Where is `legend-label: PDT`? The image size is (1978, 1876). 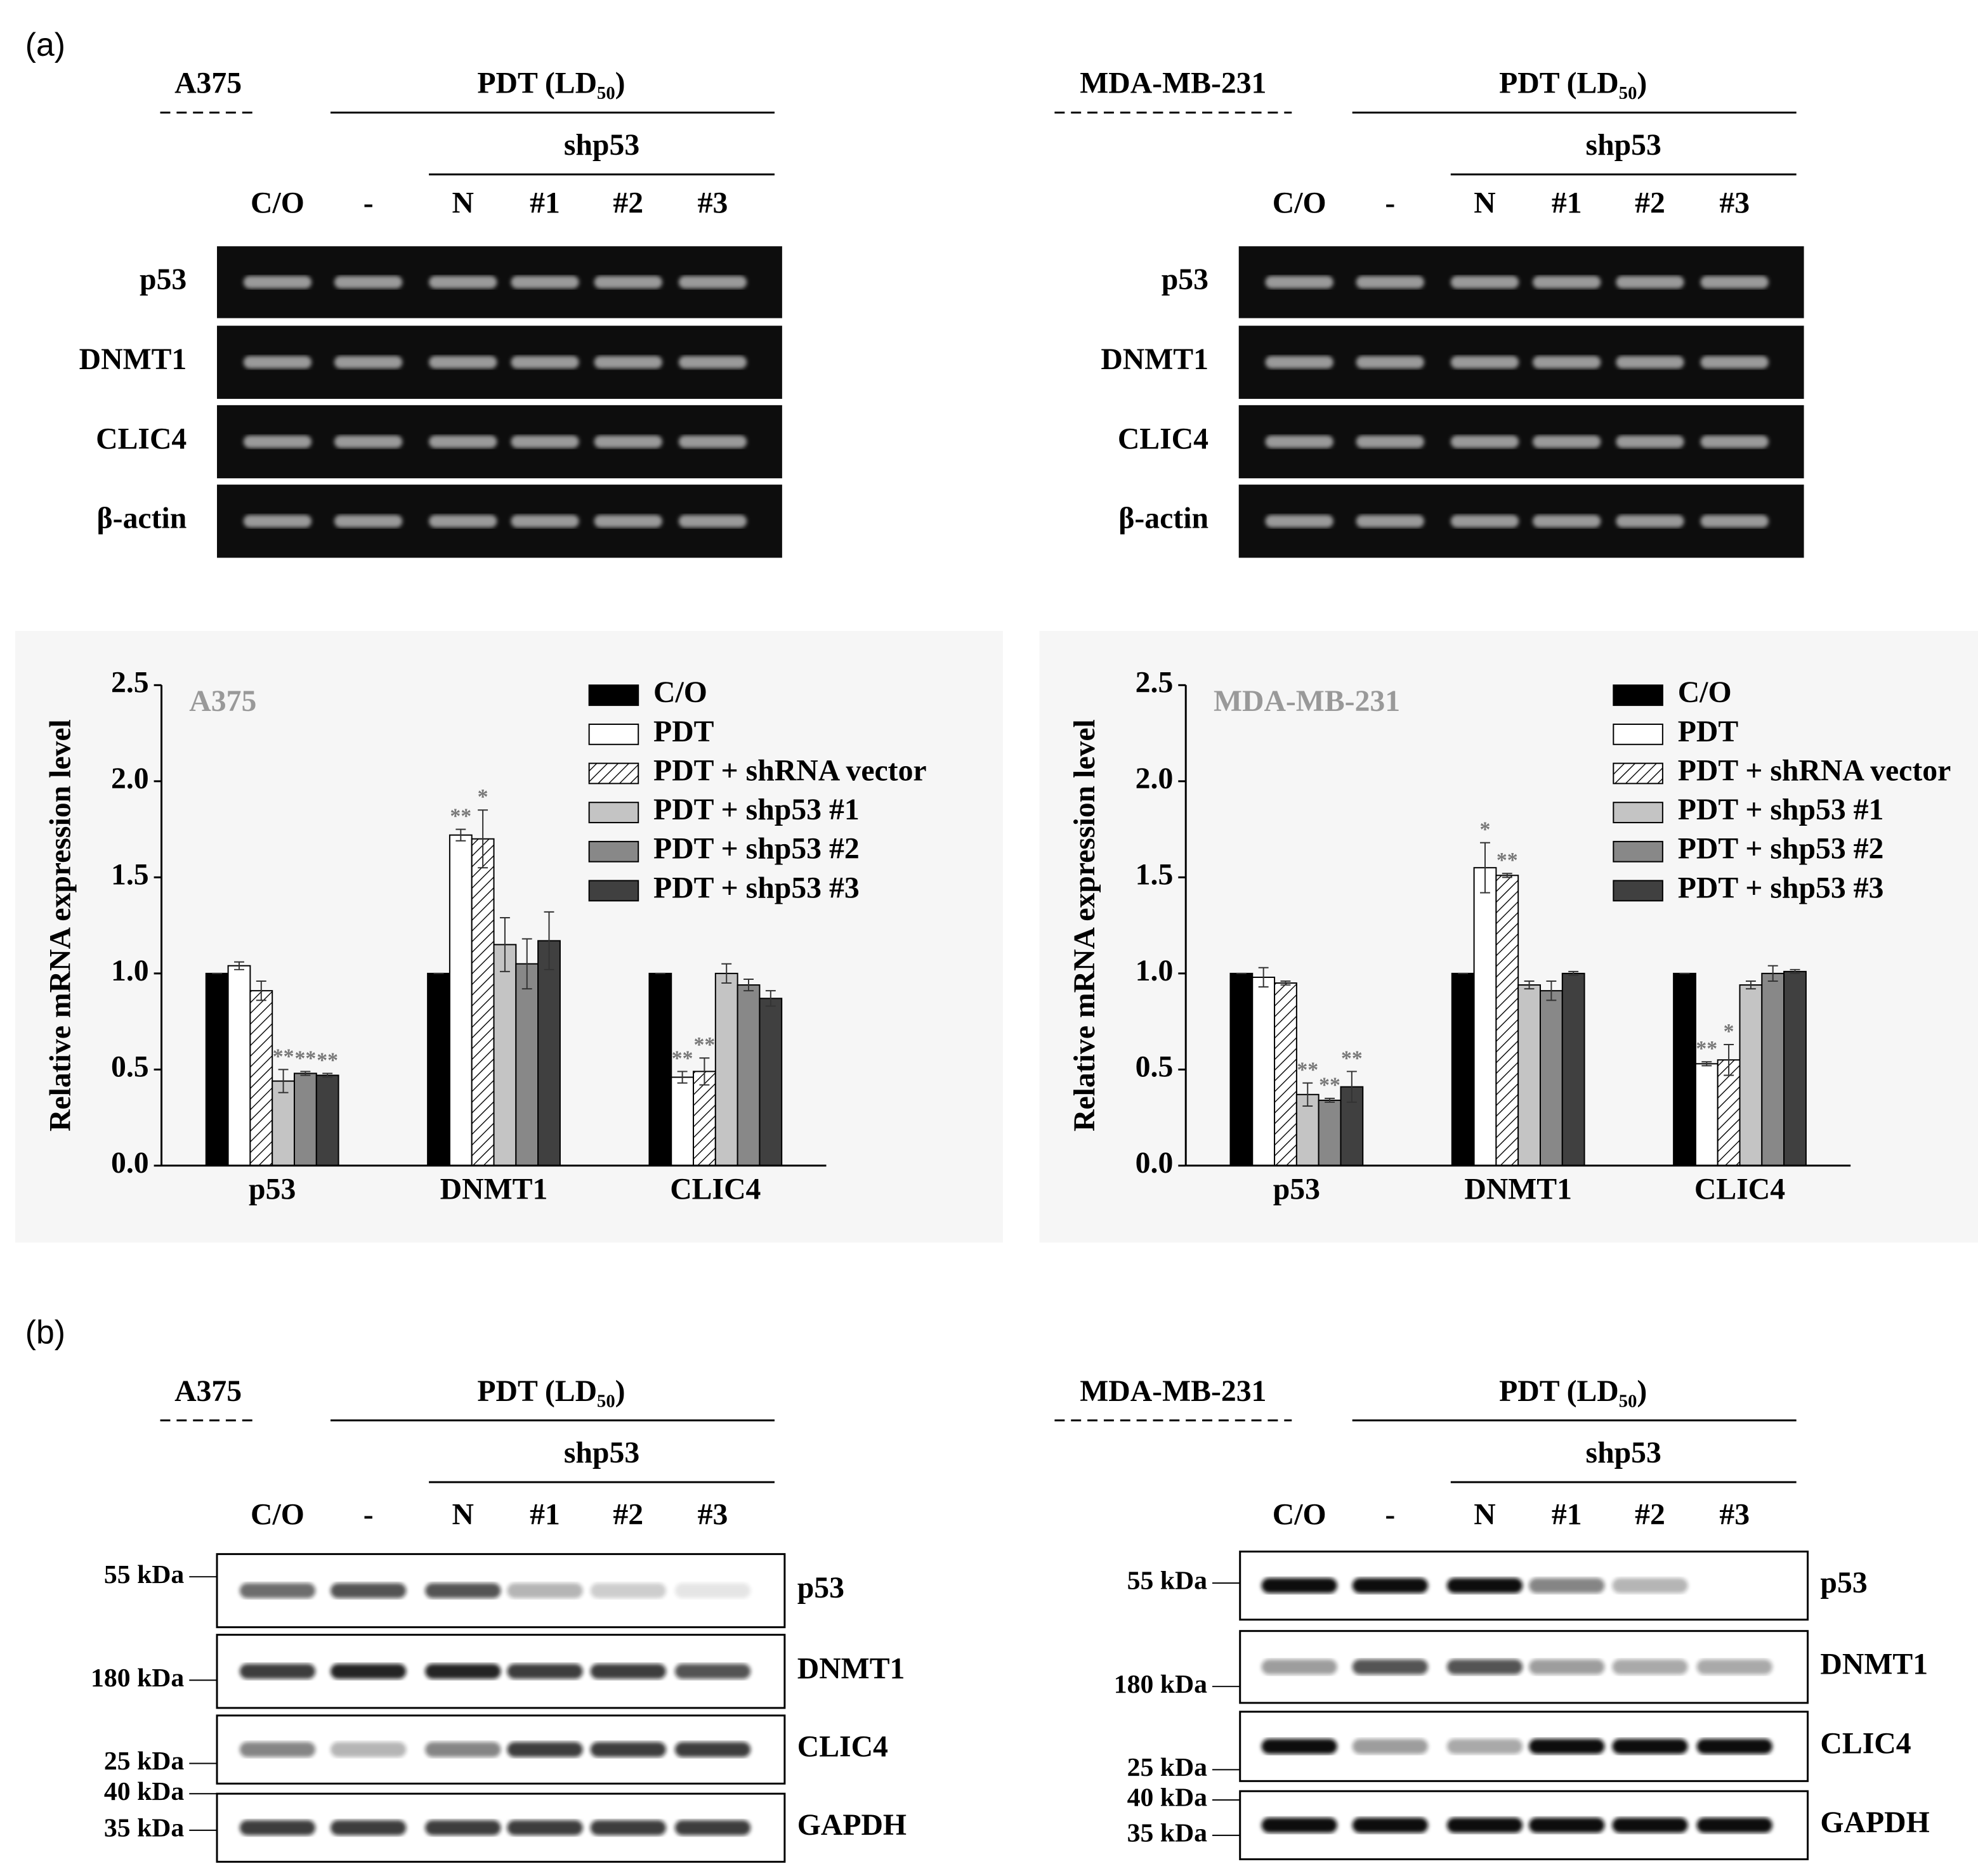
legend-label: PDT is located at coordinates (1708, 731).